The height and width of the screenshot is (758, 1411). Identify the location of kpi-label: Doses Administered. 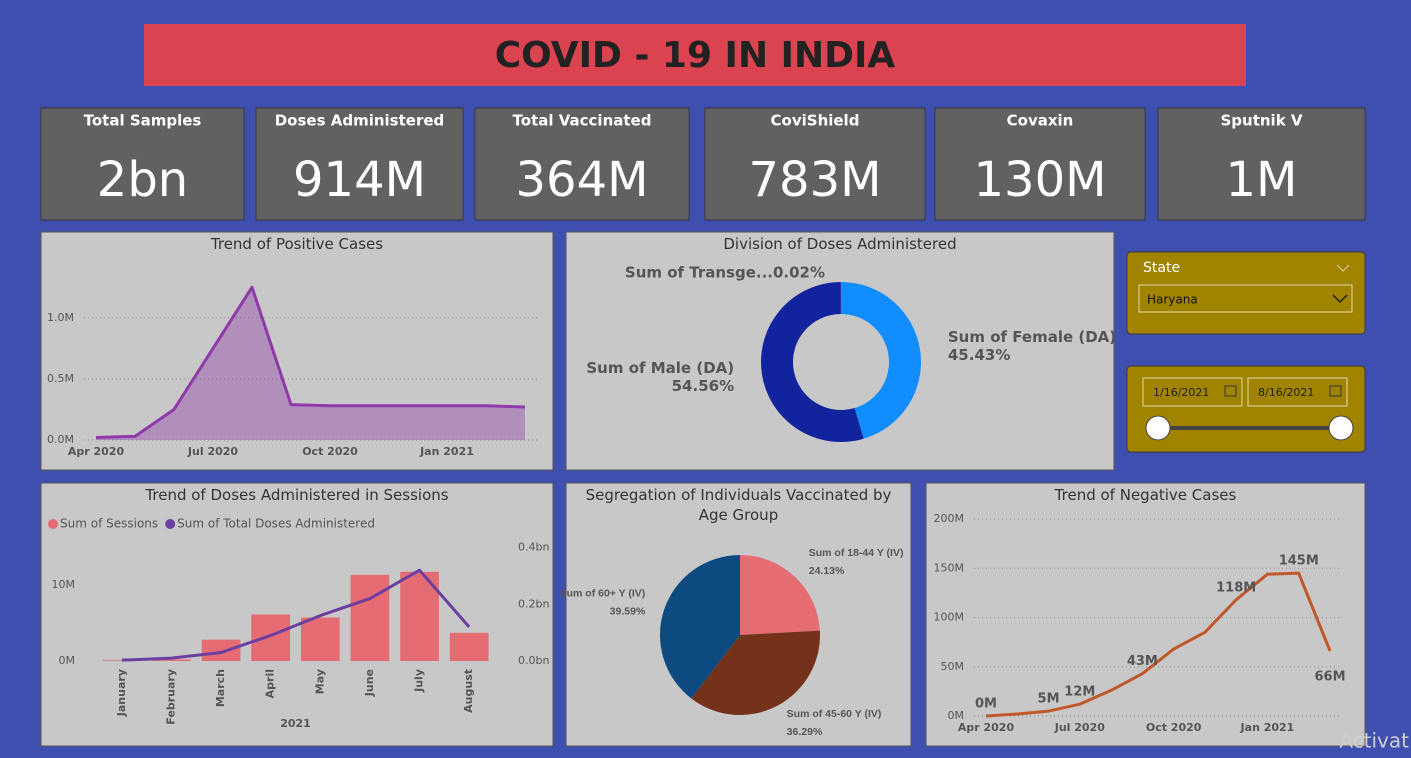
(360, 121).